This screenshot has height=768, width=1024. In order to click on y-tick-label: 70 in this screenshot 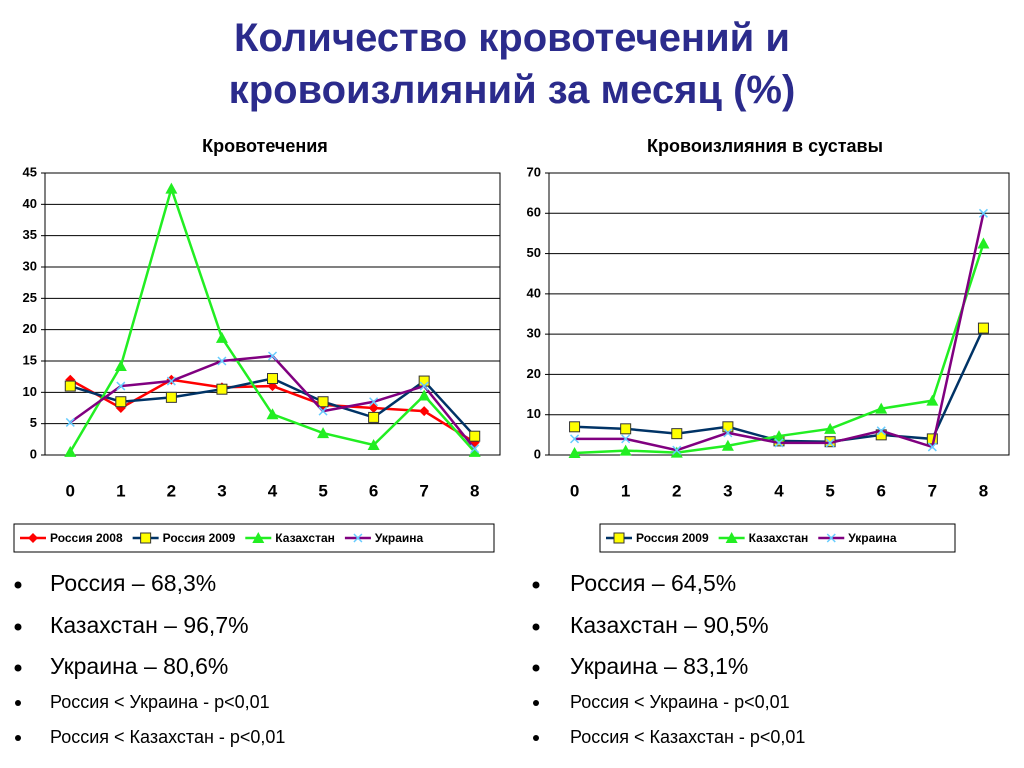, I will do `click(534, 171)`.